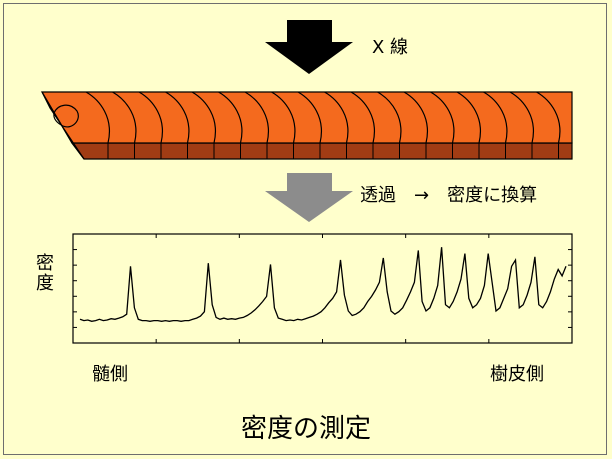  I want to click on wood-top-face, so click(306, 117).